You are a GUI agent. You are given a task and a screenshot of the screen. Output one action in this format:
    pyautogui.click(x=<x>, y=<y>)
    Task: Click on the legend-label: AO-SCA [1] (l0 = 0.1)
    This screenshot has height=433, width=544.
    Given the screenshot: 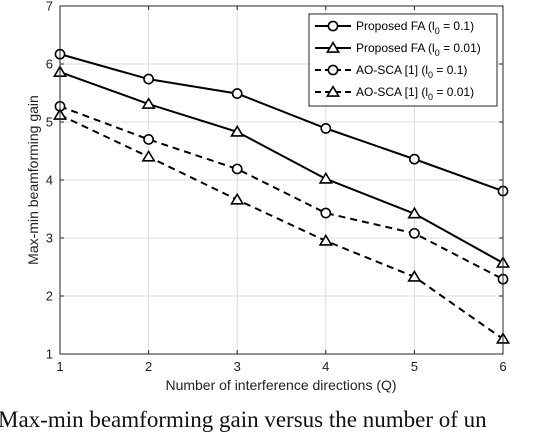 What is the action you would take?
    pyautogui.click(x=411, y=71)
    